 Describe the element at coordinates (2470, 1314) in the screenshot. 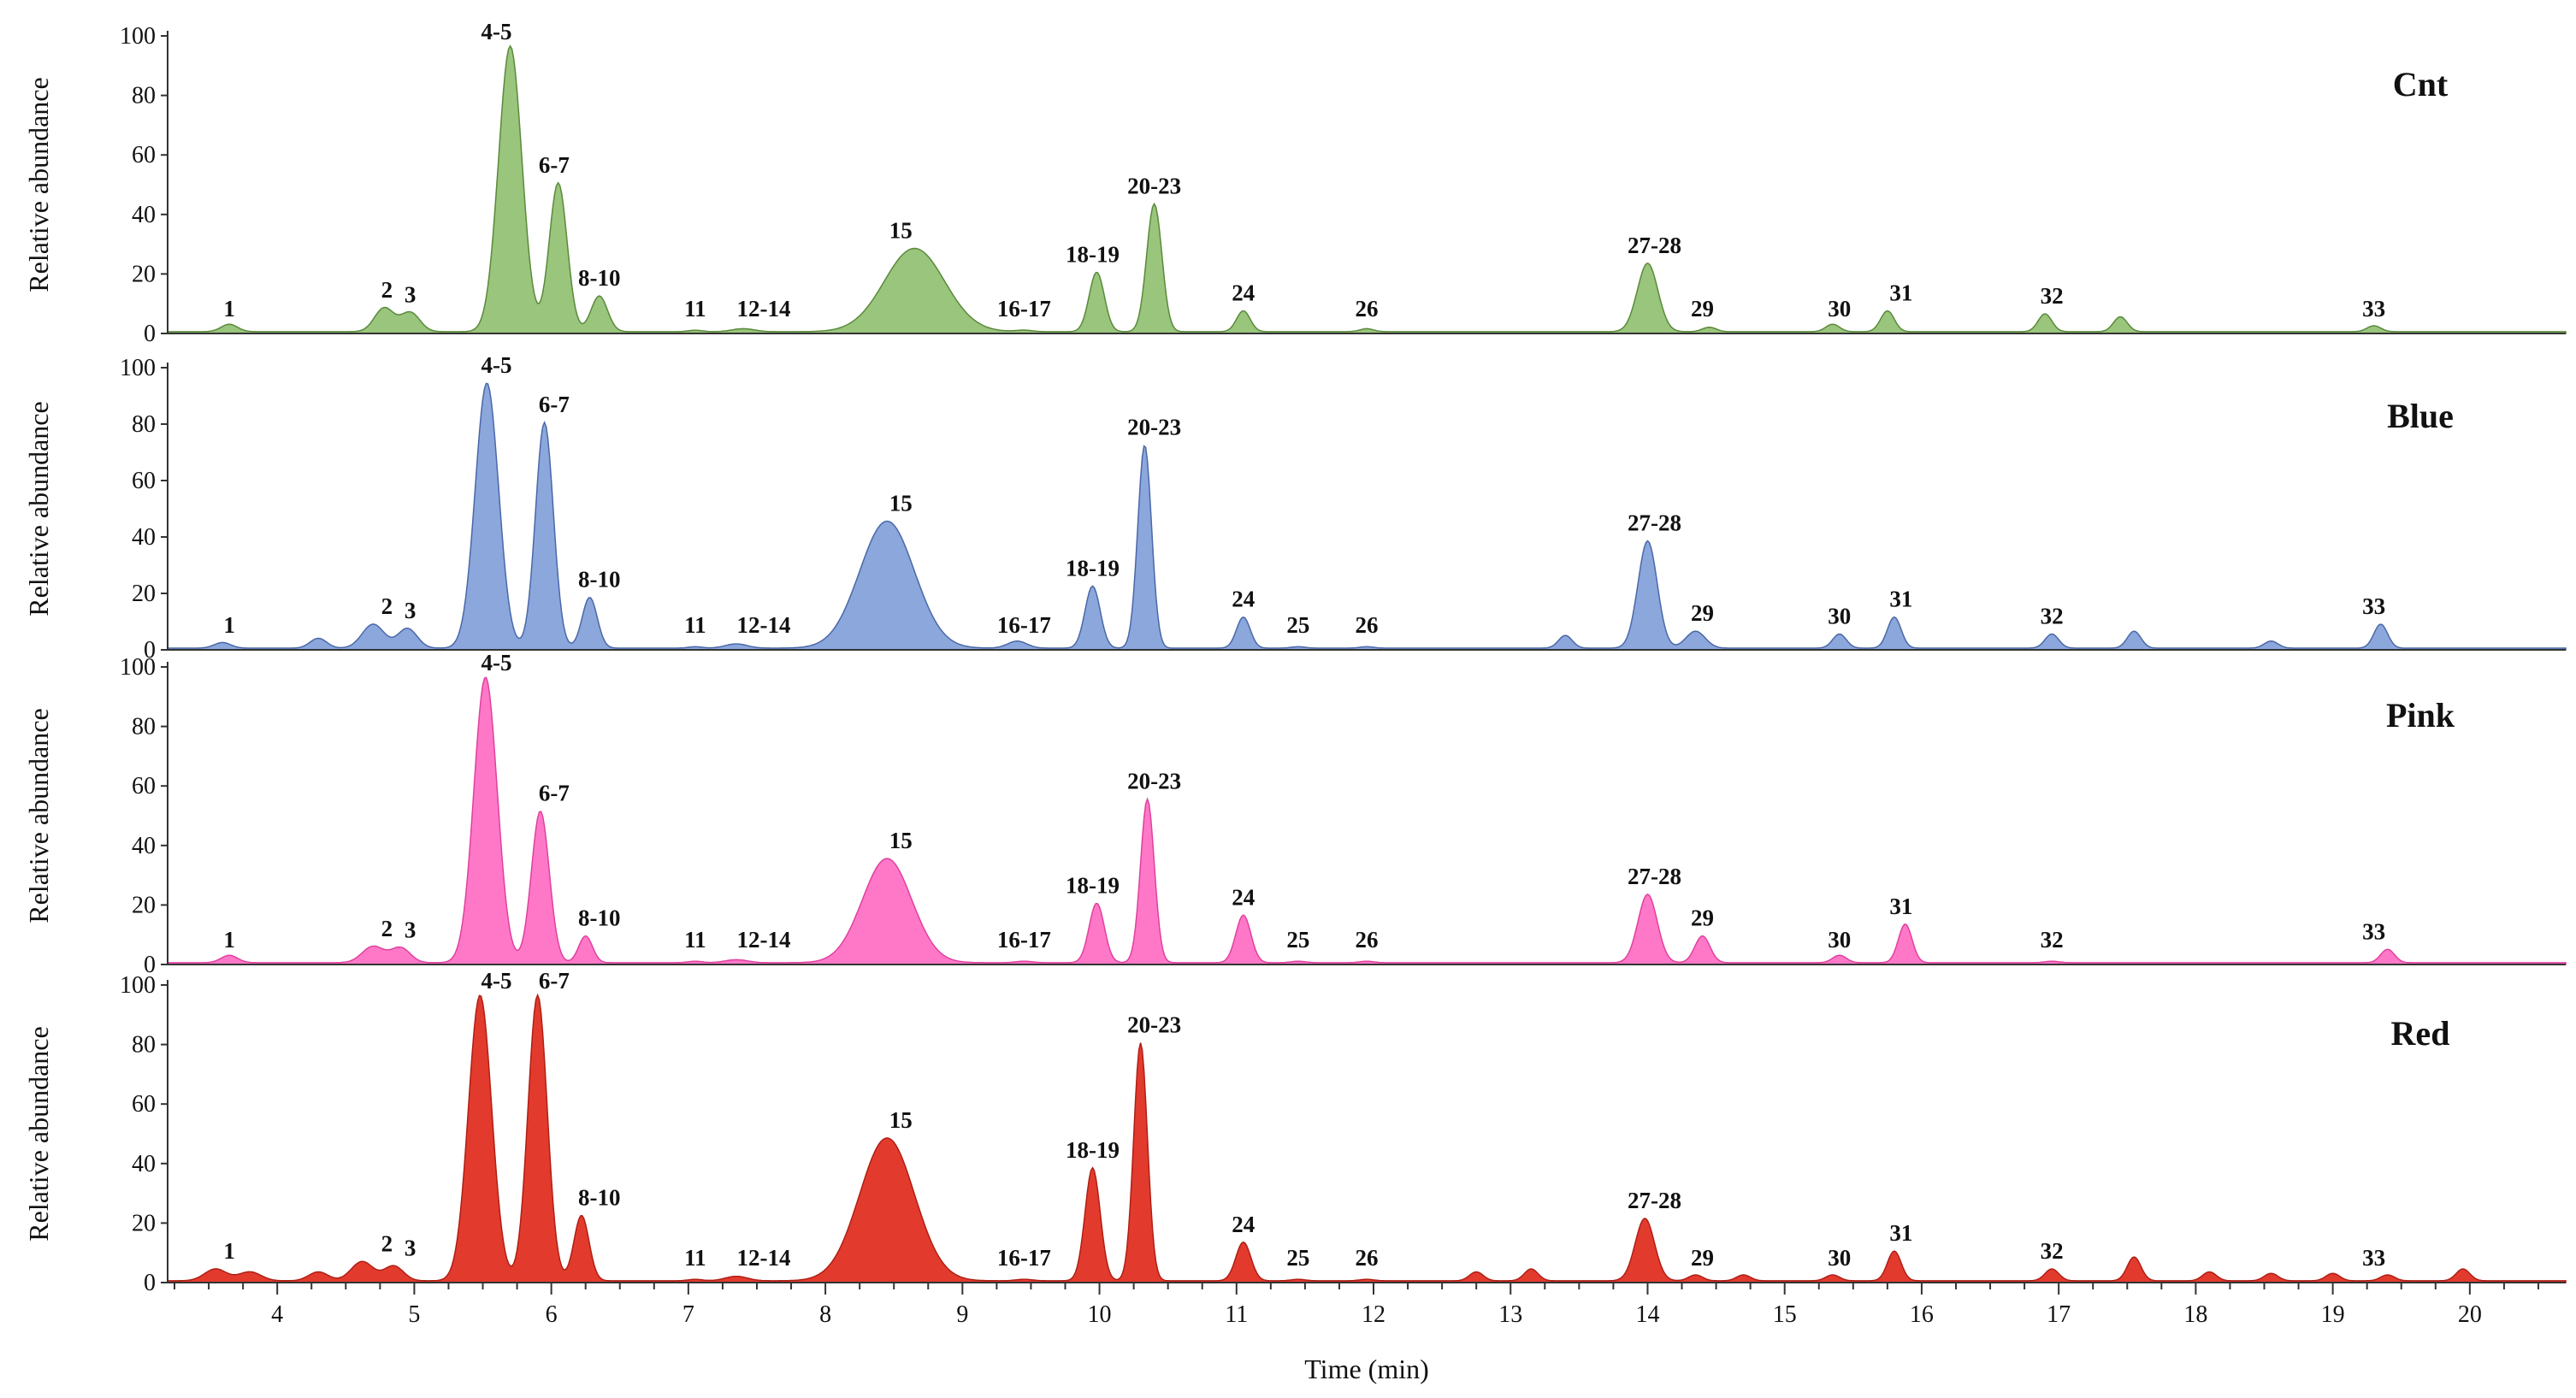

I see `x-tick-label: 20` at that location.